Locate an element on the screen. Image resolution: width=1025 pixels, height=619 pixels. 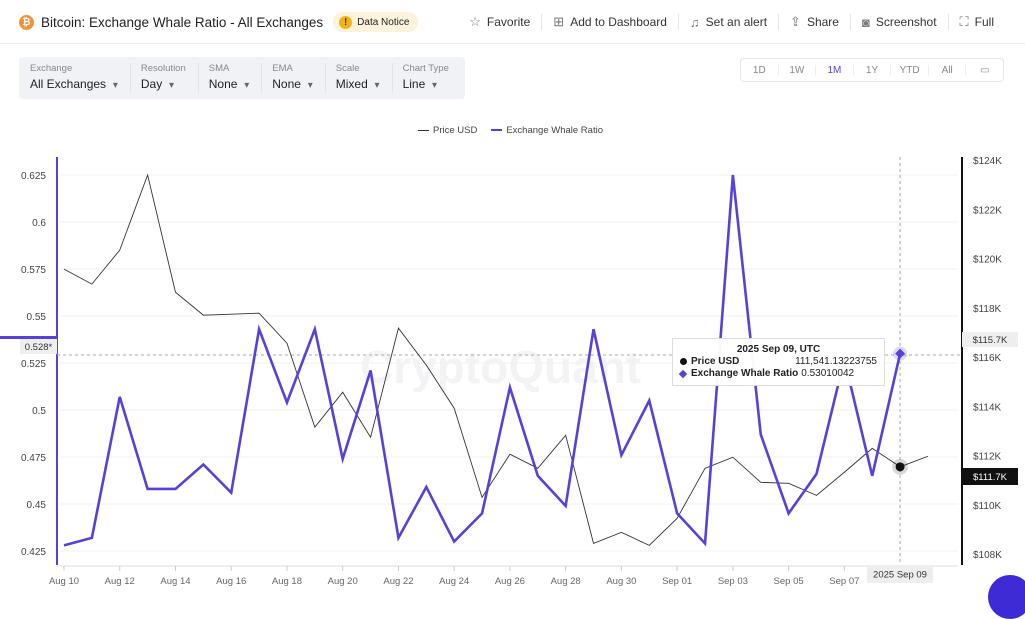
left-tick-label: 0.475 is located at coordinates (33, 458).